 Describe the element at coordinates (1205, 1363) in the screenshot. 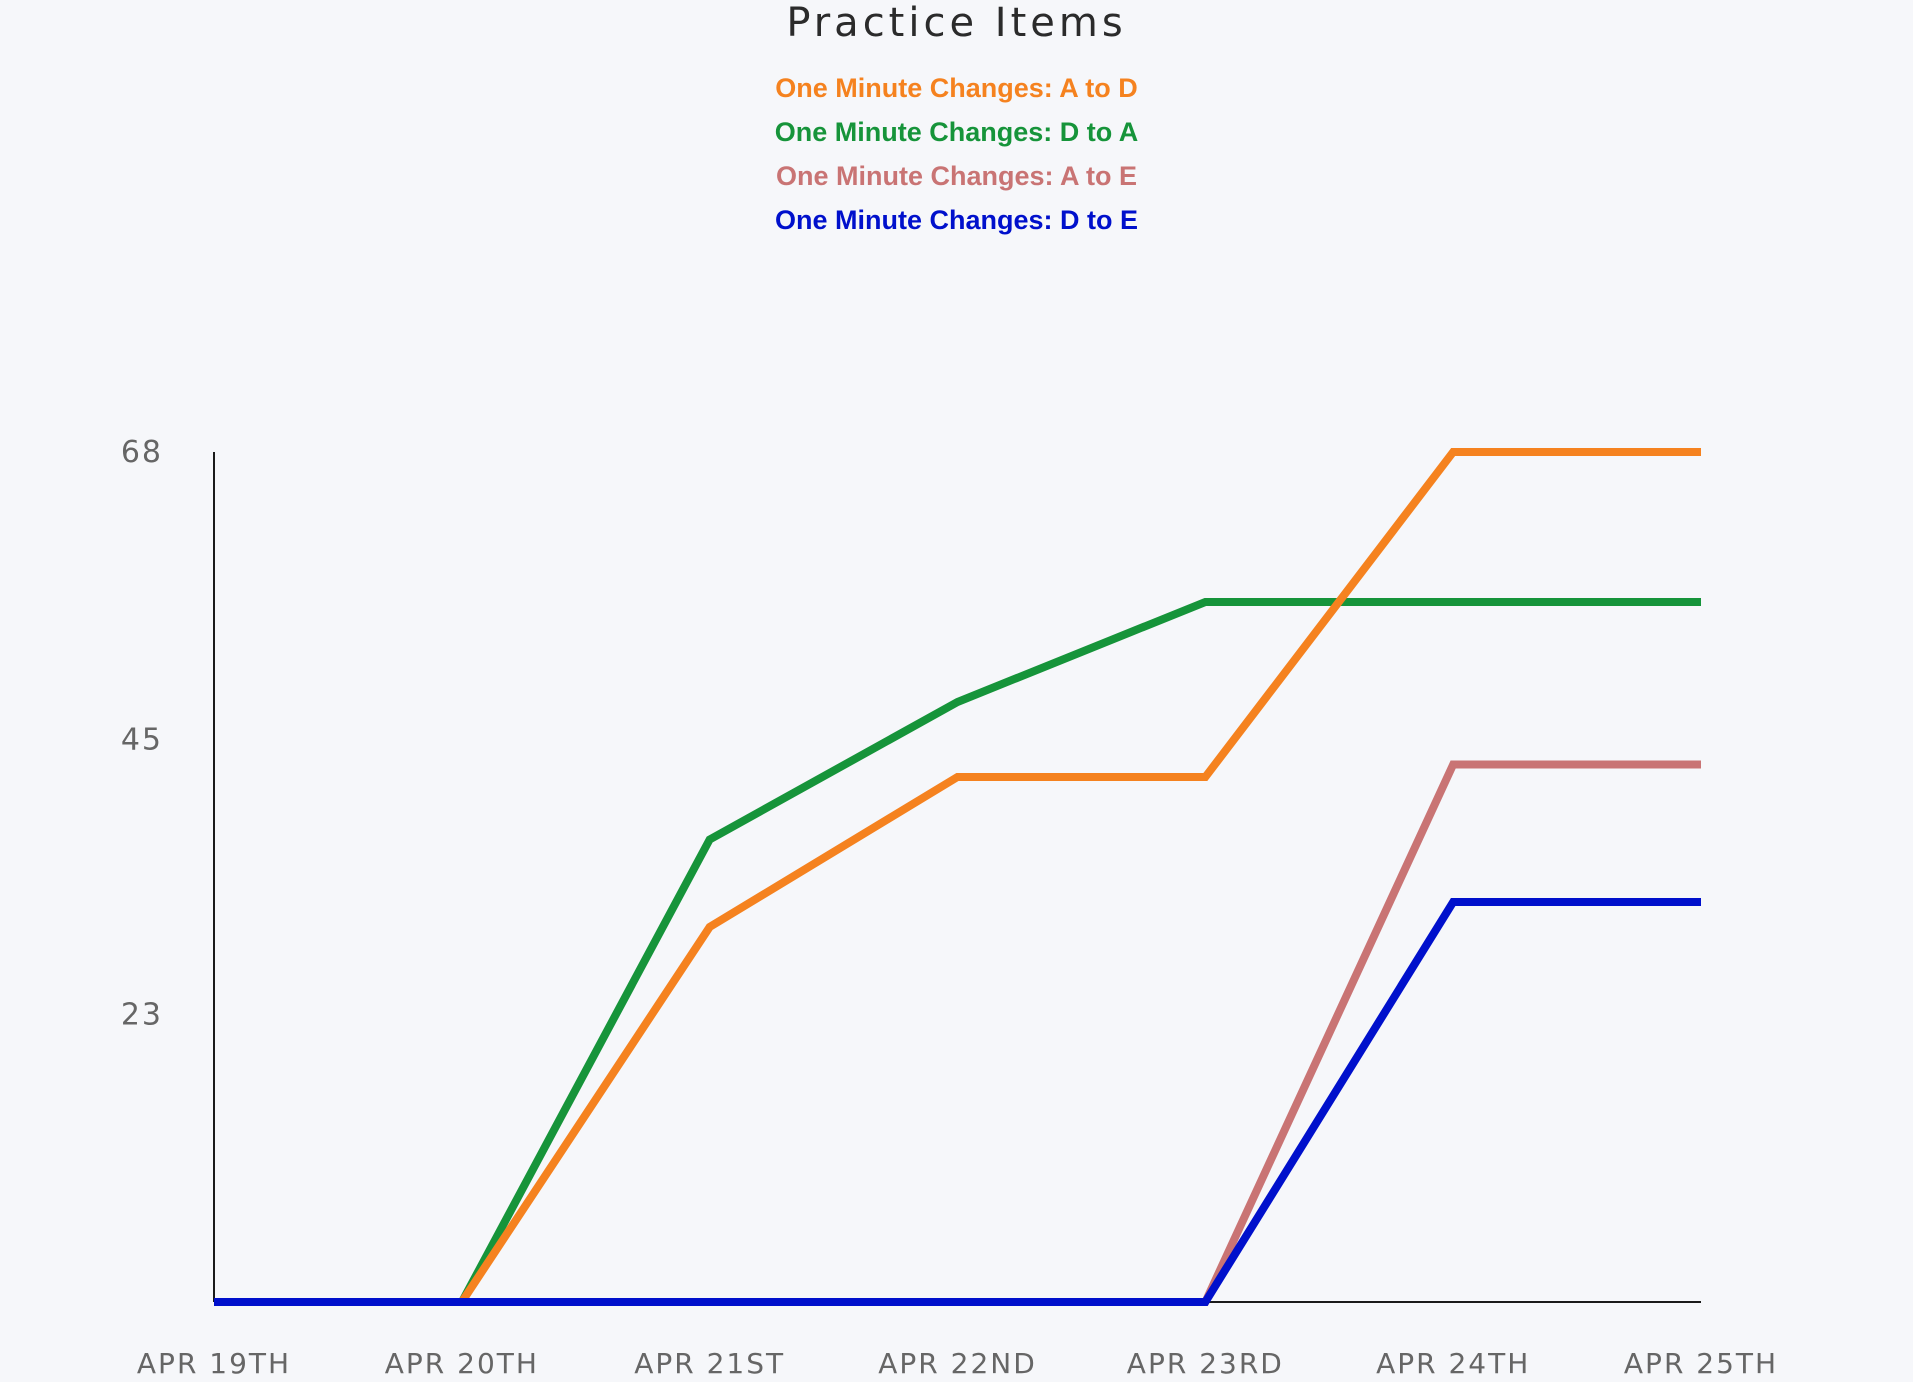

I see `x-tick-label: APR 23RD` at that location.